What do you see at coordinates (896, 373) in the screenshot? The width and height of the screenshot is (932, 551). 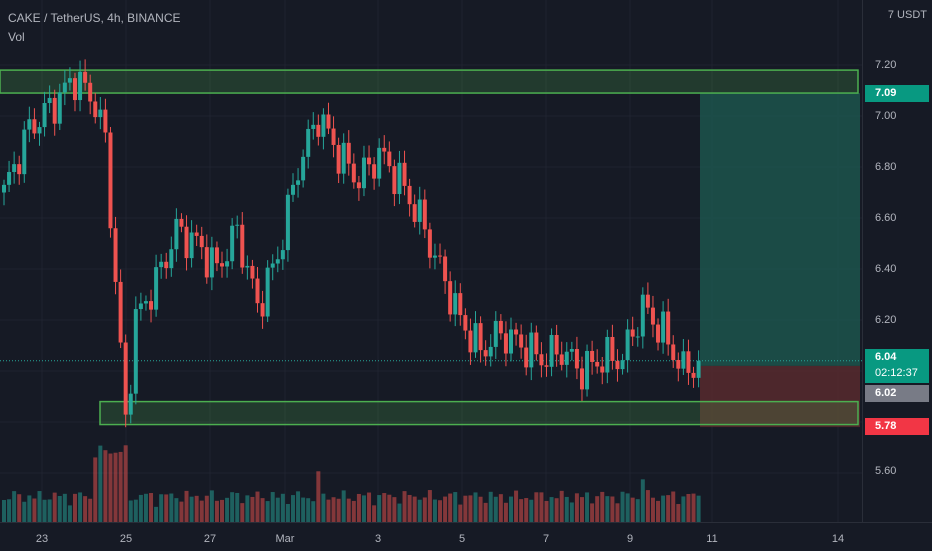 I see `bar-countdown: 02:12:37` at bounding box center [896, 373].